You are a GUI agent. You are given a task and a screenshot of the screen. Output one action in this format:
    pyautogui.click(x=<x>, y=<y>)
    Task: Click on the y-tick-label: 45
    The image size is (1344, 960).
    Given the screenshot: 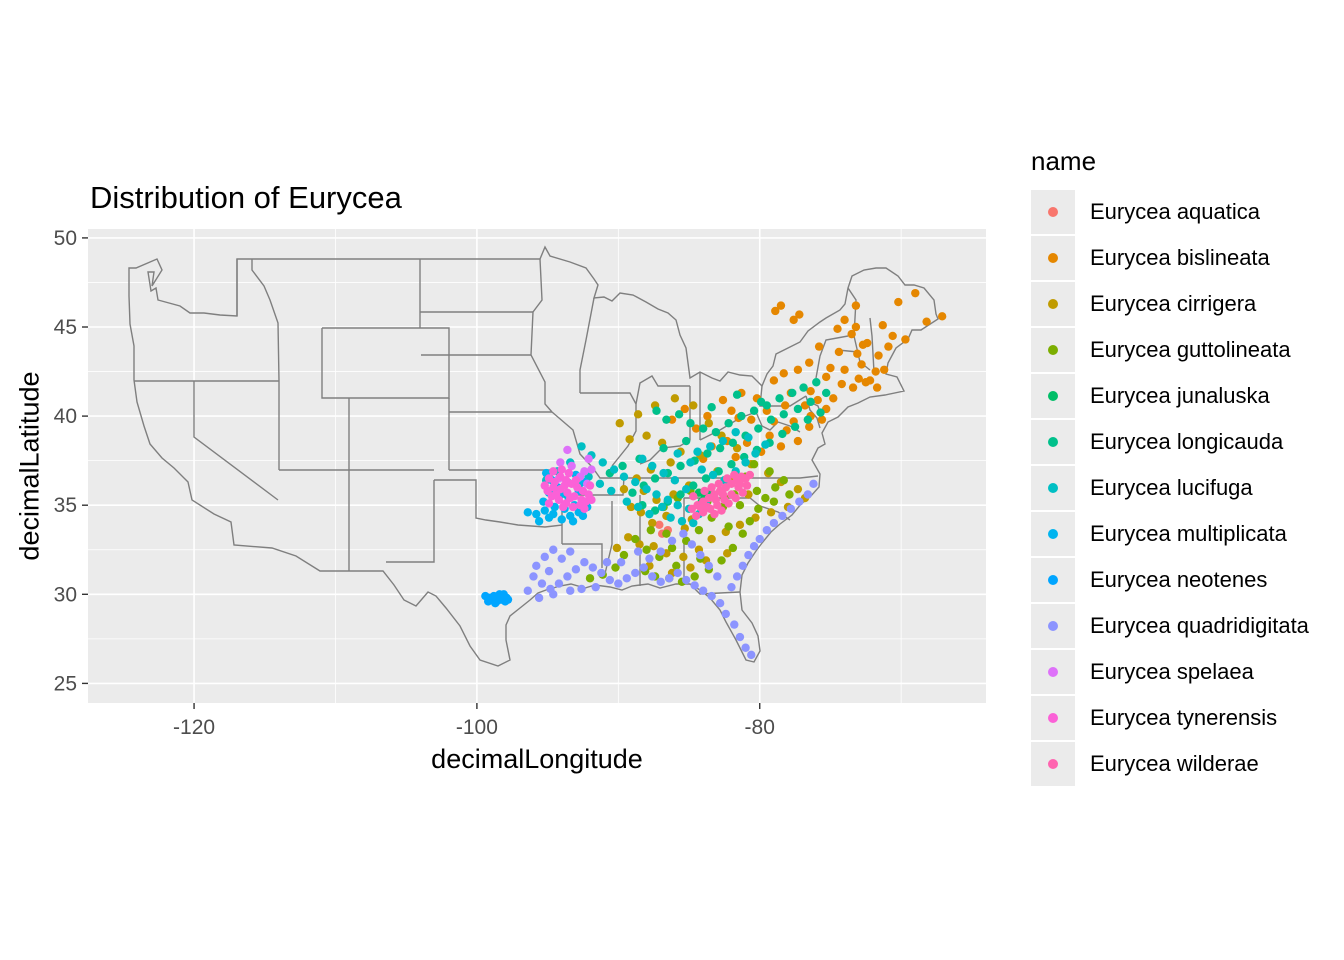 What is the action you would take?
    pyautogui.click(x=65, y=327)
    